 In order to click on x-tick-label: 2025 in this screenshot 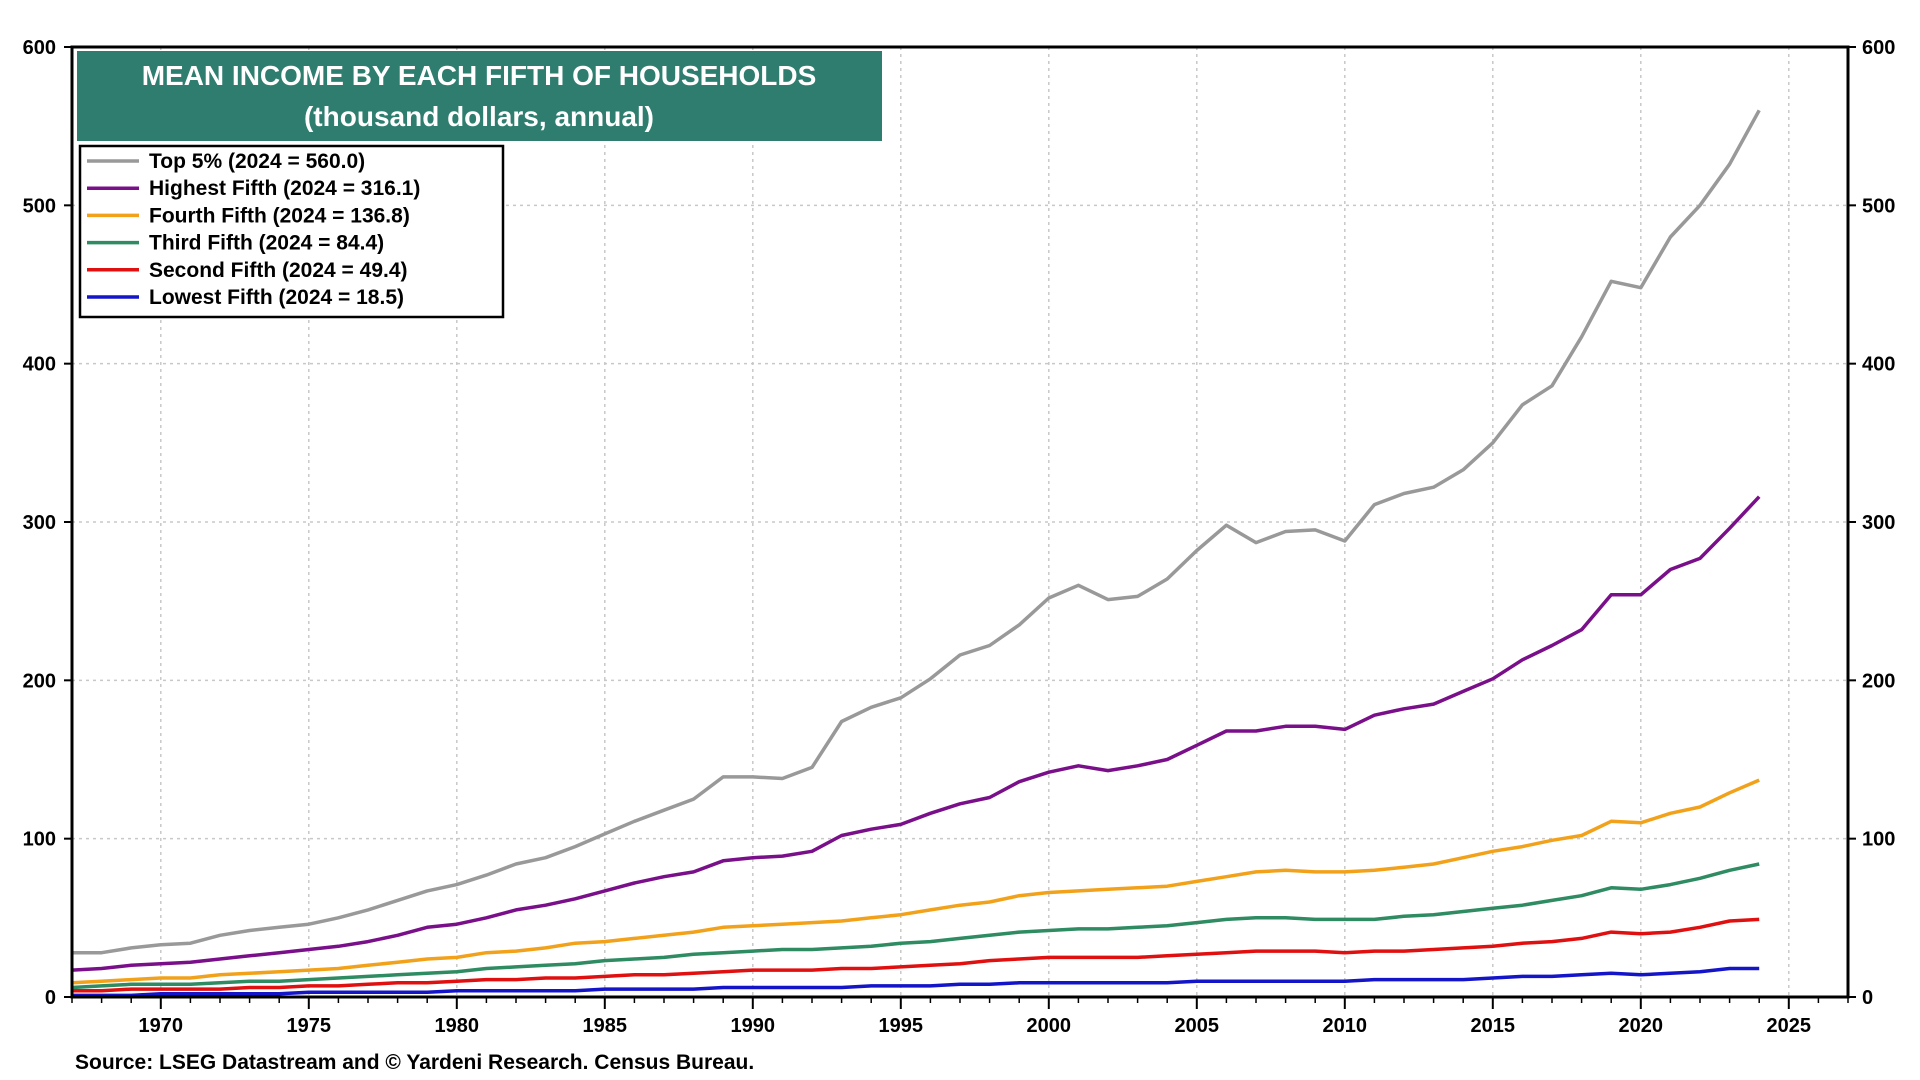, I will do `click(1789, 1026)`.